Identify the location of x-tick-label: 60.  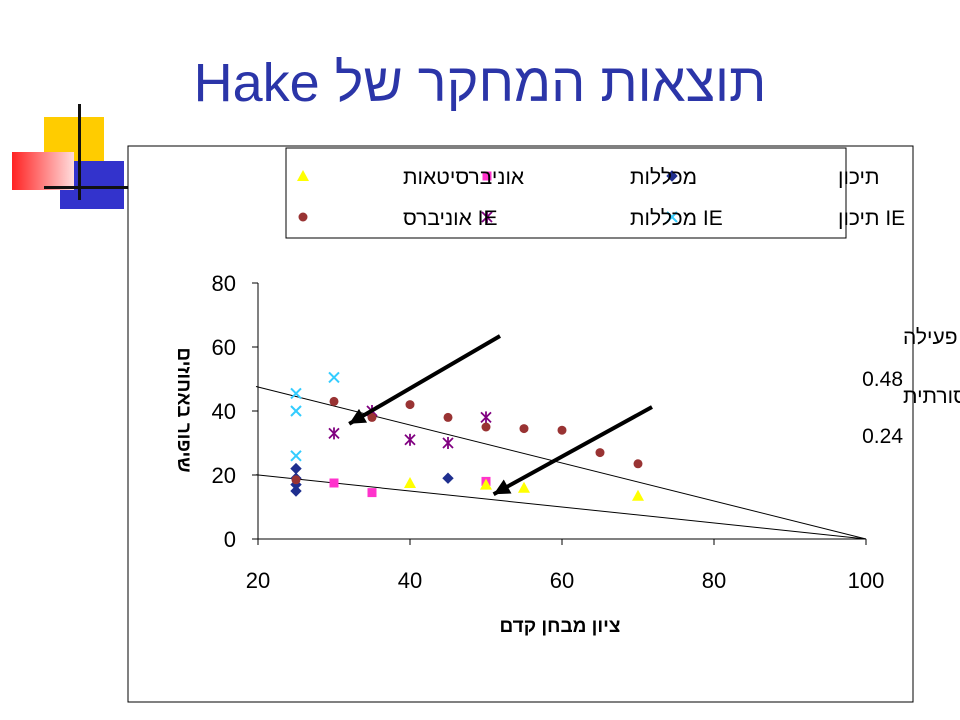
(562, 580).